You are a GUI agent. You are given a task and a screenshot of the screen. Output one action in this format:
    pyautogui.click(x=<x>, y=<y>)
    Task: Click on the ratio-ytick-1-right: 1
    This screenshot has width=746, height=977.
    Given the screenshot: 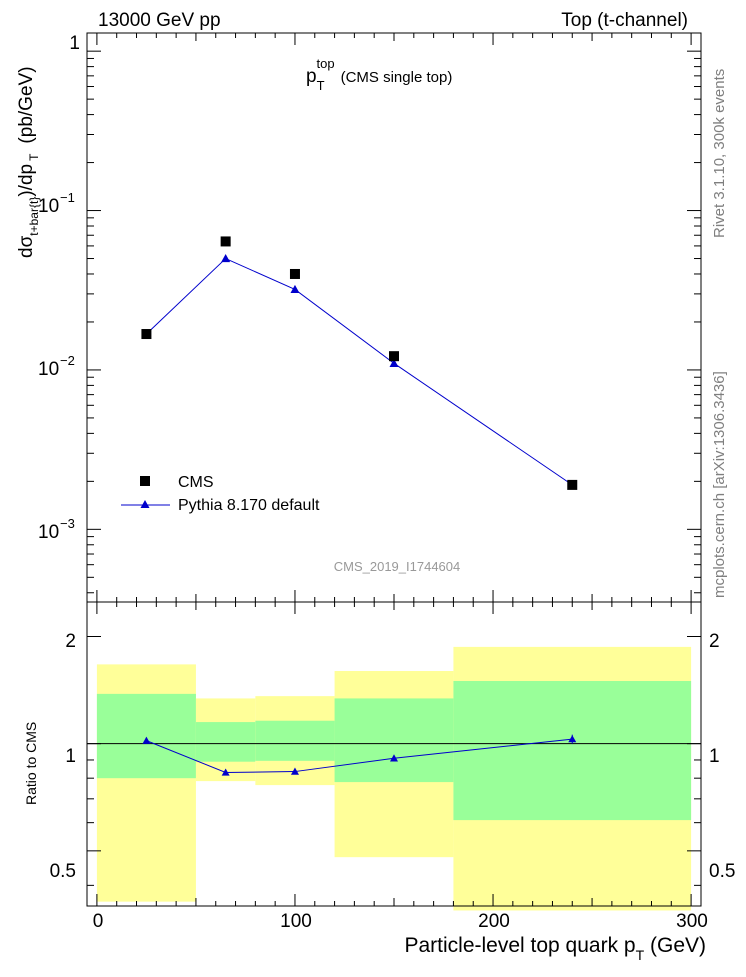 What is the action you would take?
    pyautogui.click(x=714, y=756)
    